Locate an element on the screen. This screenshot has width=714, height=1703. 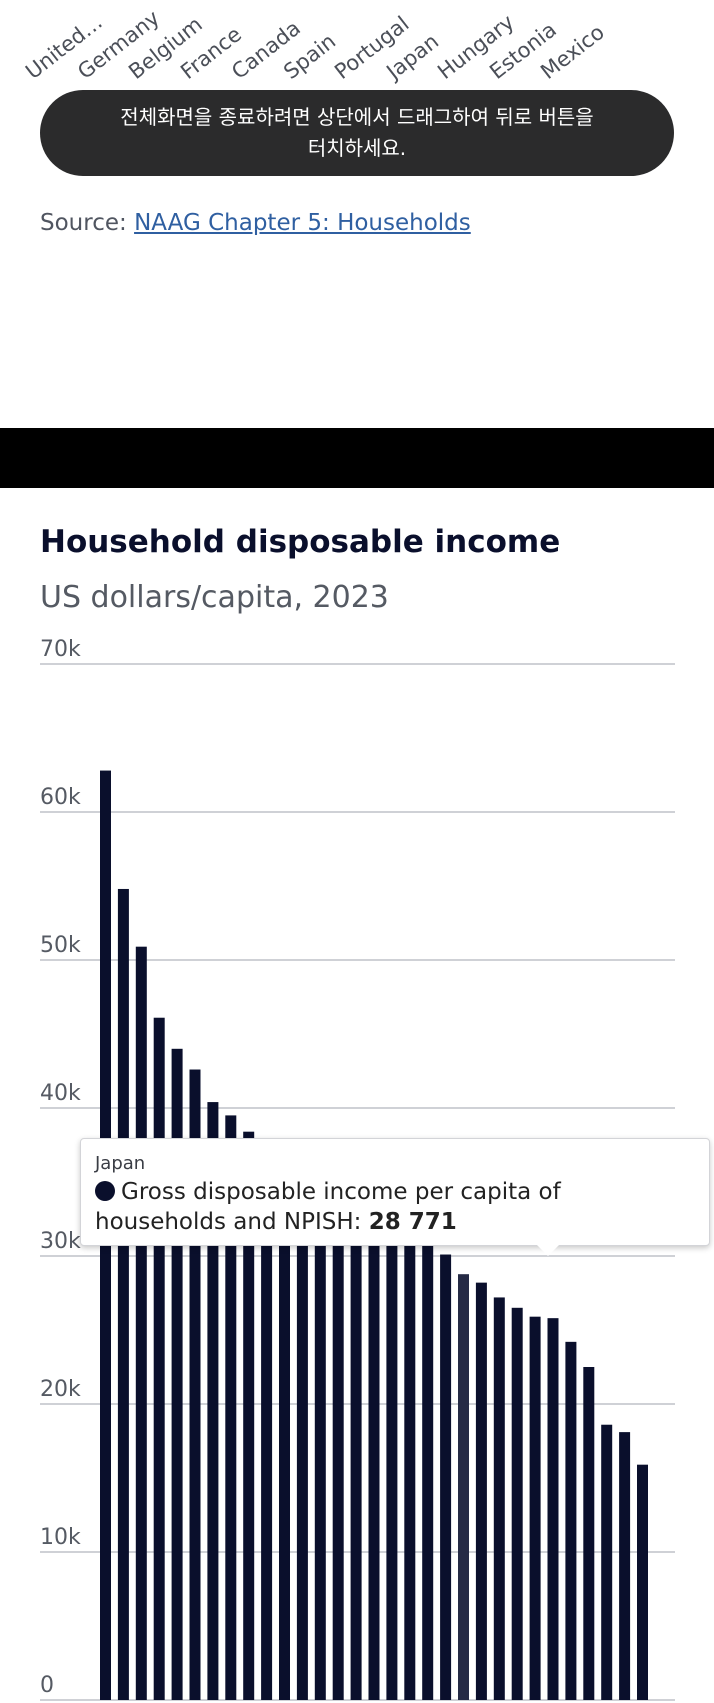
source-line: Source: NAAG Chapter 5: Households is located at coordinates (255, 223).